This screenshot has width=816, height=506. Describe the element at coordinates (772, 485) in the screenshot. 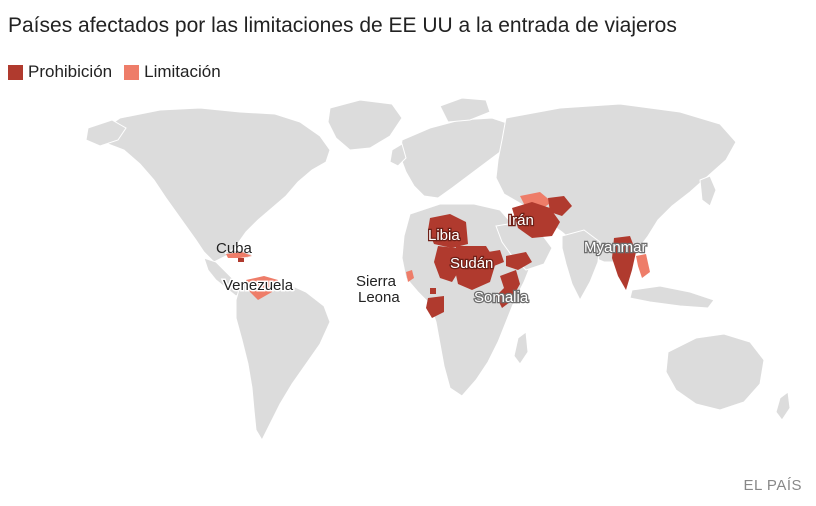

I see `credit-el-pais: EL PAÍS` at that location.